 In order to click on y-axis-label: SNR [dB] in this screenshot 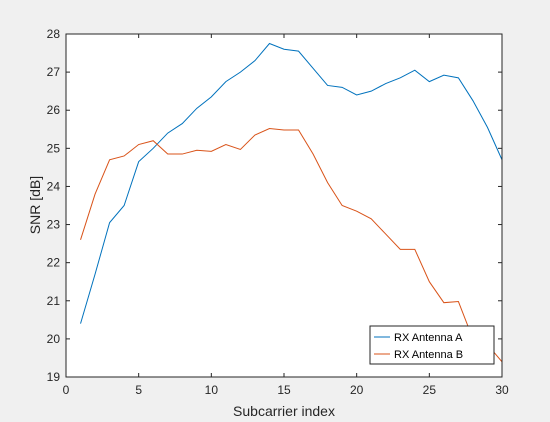, I will do `click(35, 205)`.